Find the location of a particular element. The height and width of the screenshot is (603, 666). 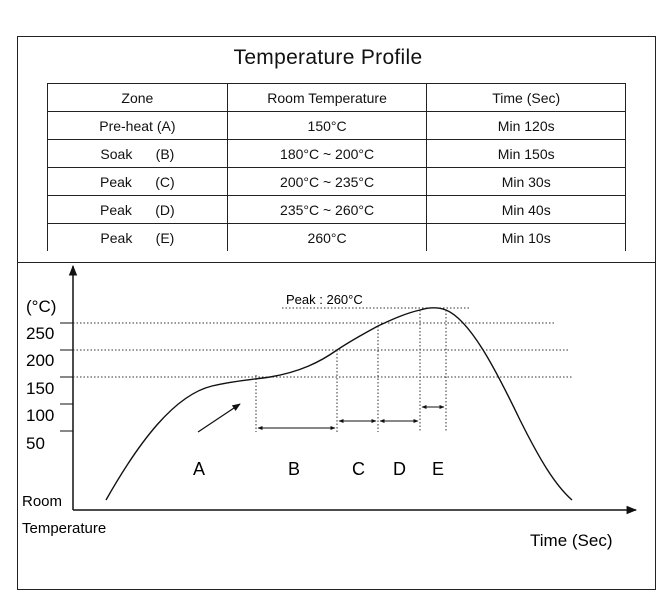

section-divider is located at coordinates (336, 262).